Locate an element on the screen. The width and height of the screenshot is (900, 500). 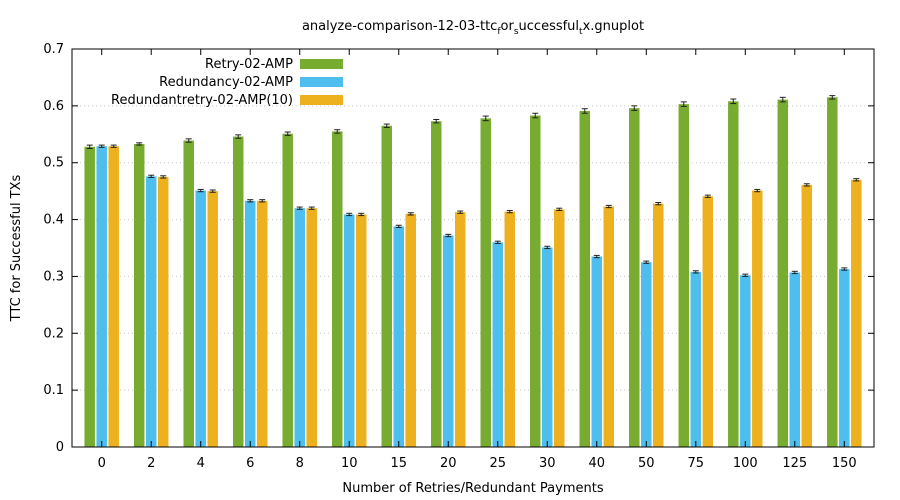
x-tick-label: 10 is located at coordinates (349, 463).